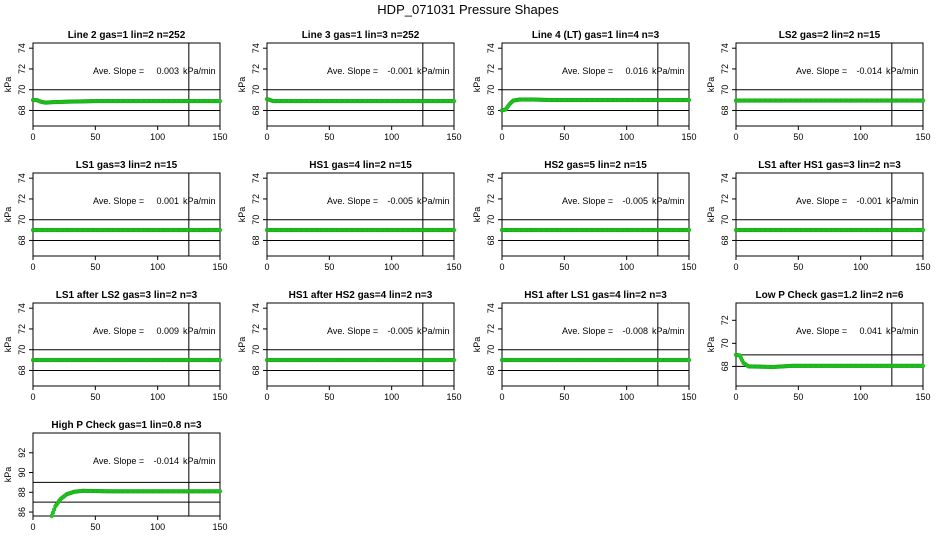  I want to click on chart-title: HS2 gas=5 lin=2 n=15, so click(595, 165).